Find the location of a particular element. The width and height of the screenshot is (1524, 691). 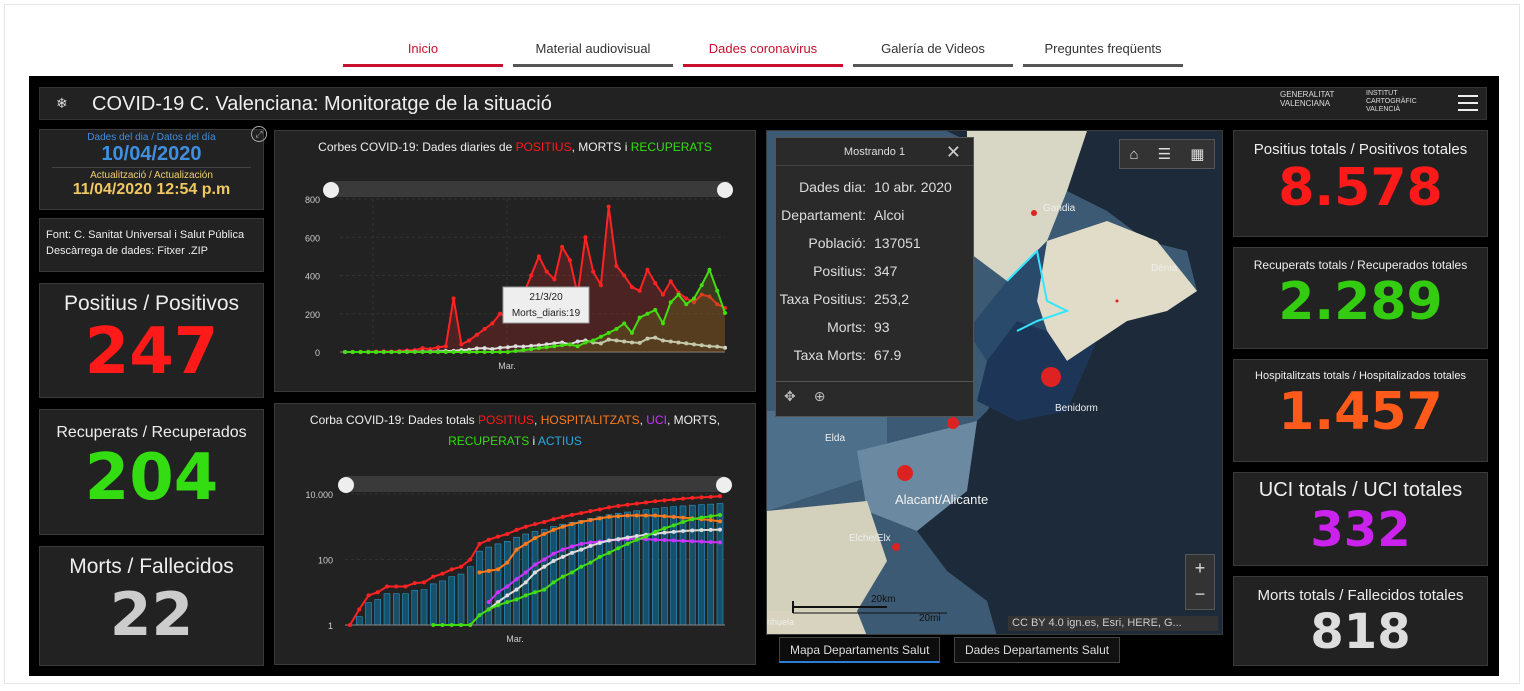

zoom-in-button: + is located at coordinates (1200, 568).